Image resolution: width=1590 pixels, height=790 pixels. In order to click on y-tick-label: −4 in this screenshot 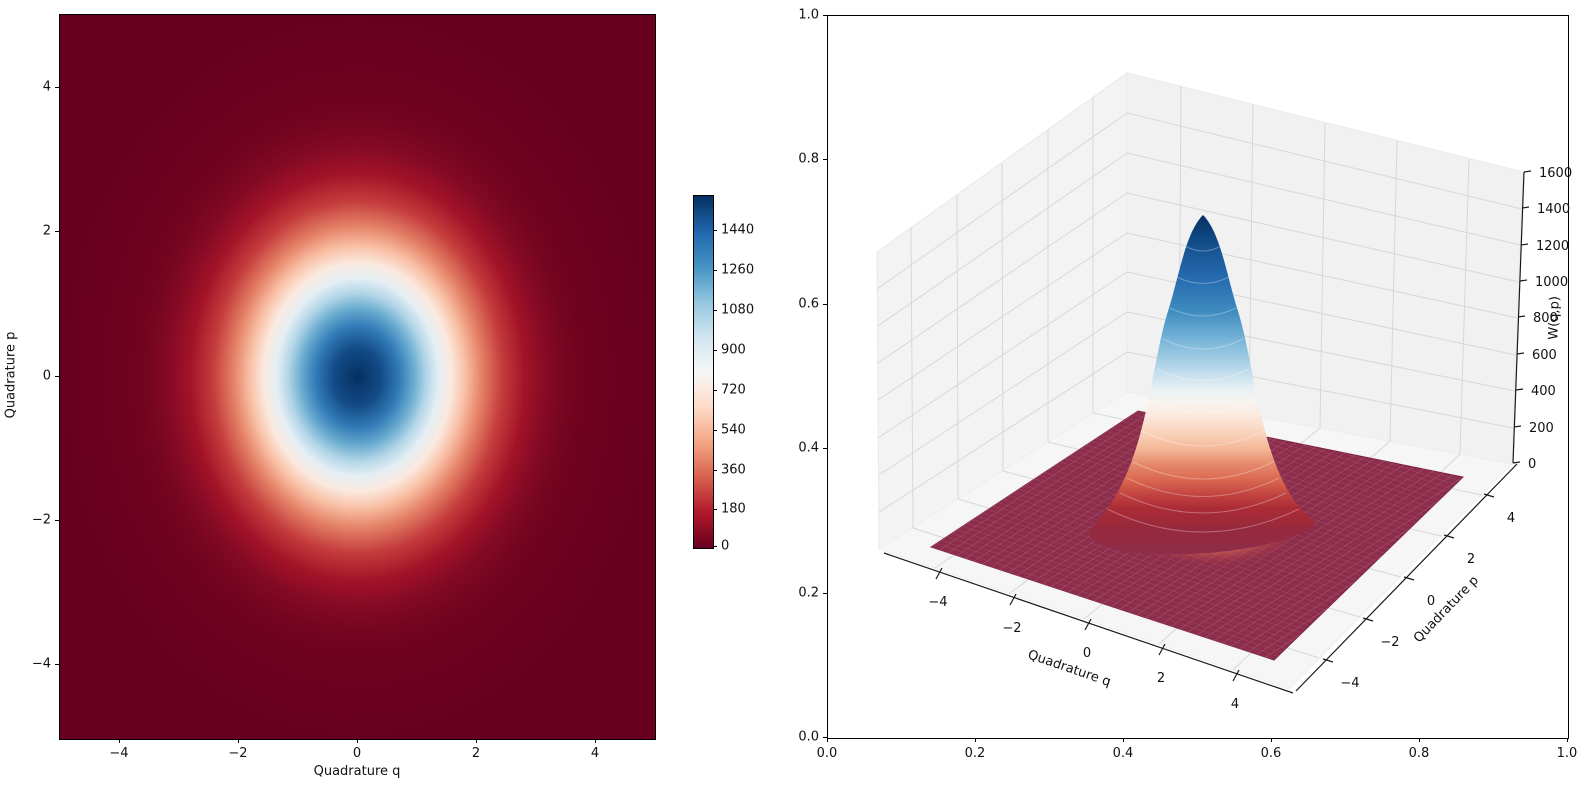, I will do `click(41, 664)`.